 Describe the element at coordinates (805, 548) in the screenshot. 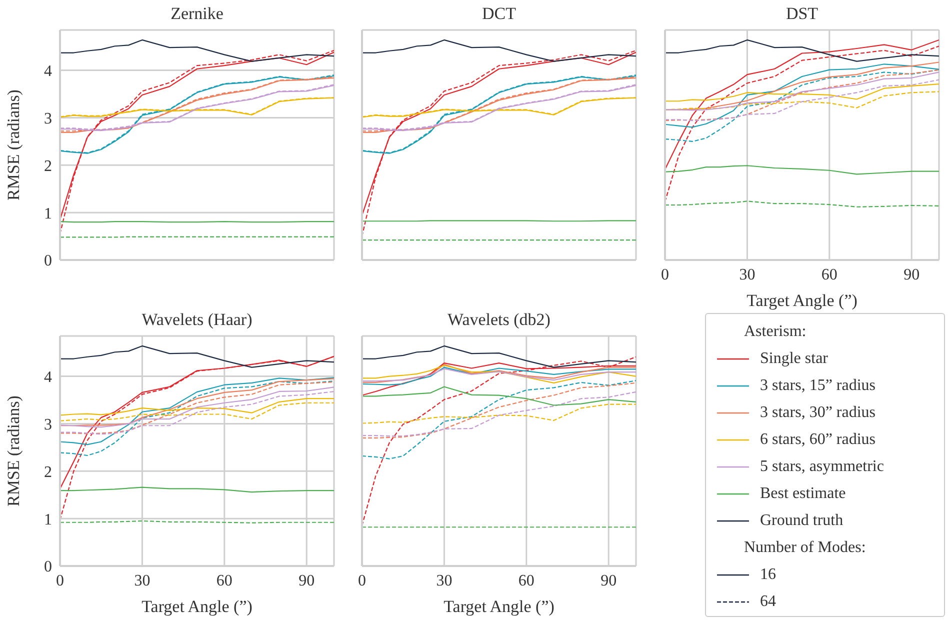

I see `text: Number of Modes:` at that location.